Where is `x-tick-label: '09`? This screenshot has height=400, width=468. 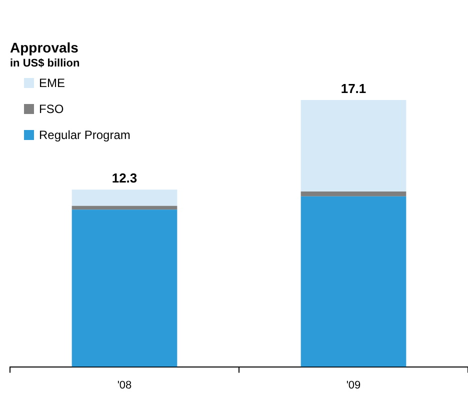
x-tick-label: '09 is located at coordinates (353, 385).